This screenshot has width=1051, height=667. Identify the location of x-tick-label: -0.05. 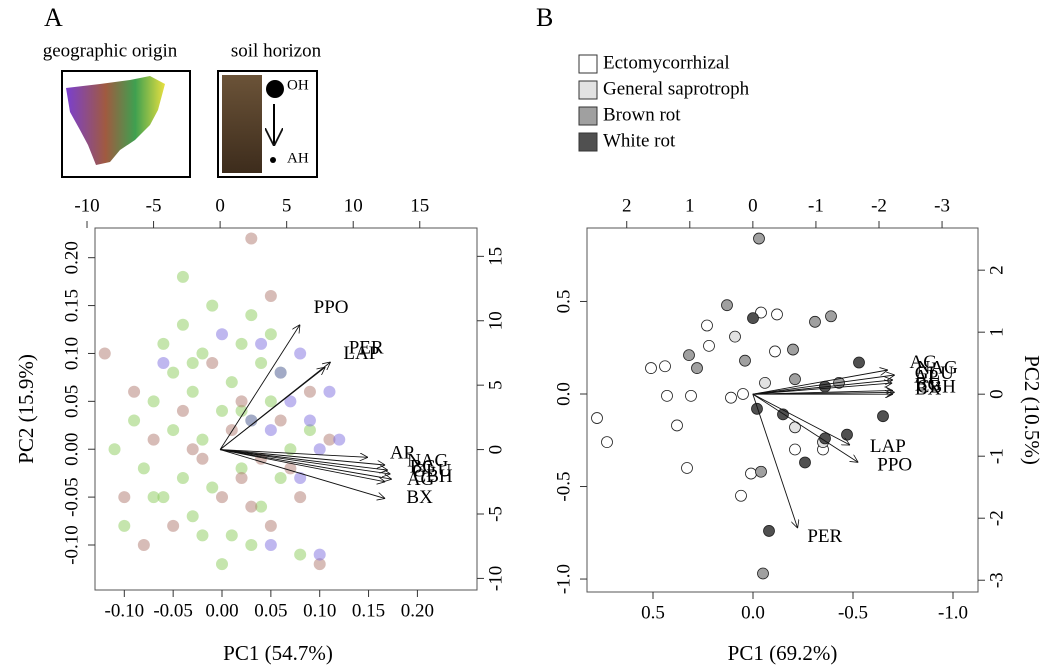
(173, 610).